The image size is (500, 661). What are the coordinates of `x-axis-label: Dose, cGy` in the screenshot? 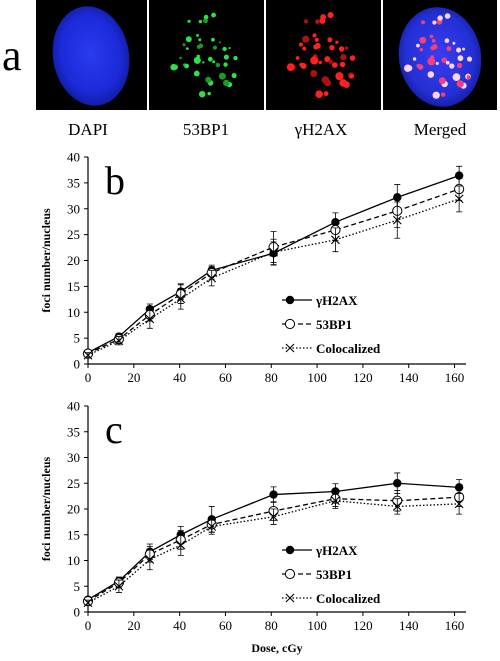 It's located at (276, 648).